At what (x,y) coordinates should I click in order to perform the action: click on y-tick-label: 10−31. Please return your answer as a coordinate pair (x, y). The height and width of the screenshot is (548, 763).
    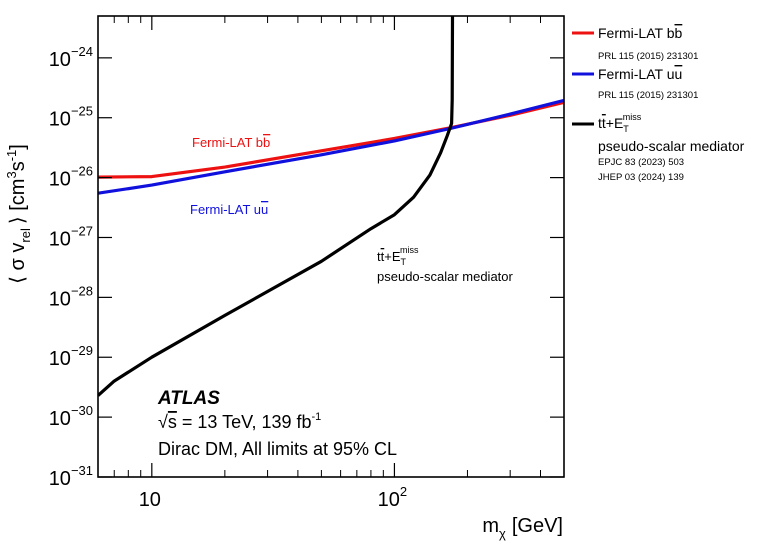
    Looking at the image, I should click on (71, 476).